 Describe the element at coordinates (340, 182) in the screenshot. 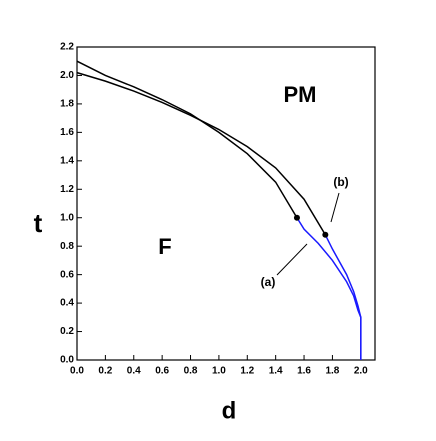

I see `annotation: (b)` at that location.